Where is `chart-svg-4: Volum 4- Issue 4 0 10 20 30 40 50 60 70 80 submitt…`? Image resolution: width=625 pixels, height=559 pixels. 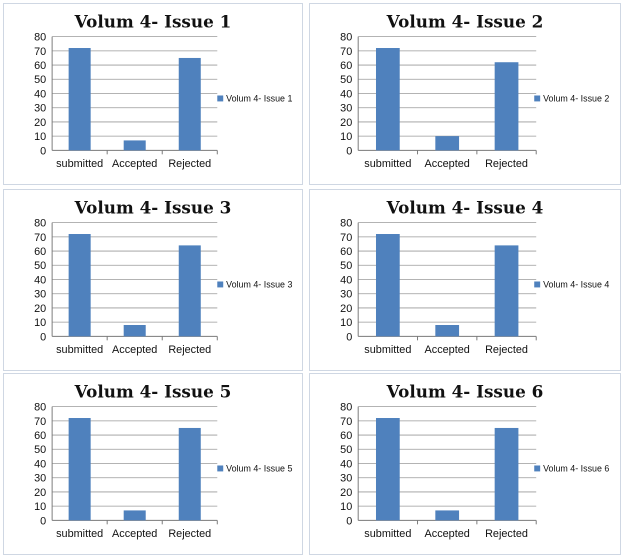 chart-svg-4: Volum 4- Issue 4 0 10 20 30 40 50 60 70 80 submitt… is located at coordinates (474, 277).